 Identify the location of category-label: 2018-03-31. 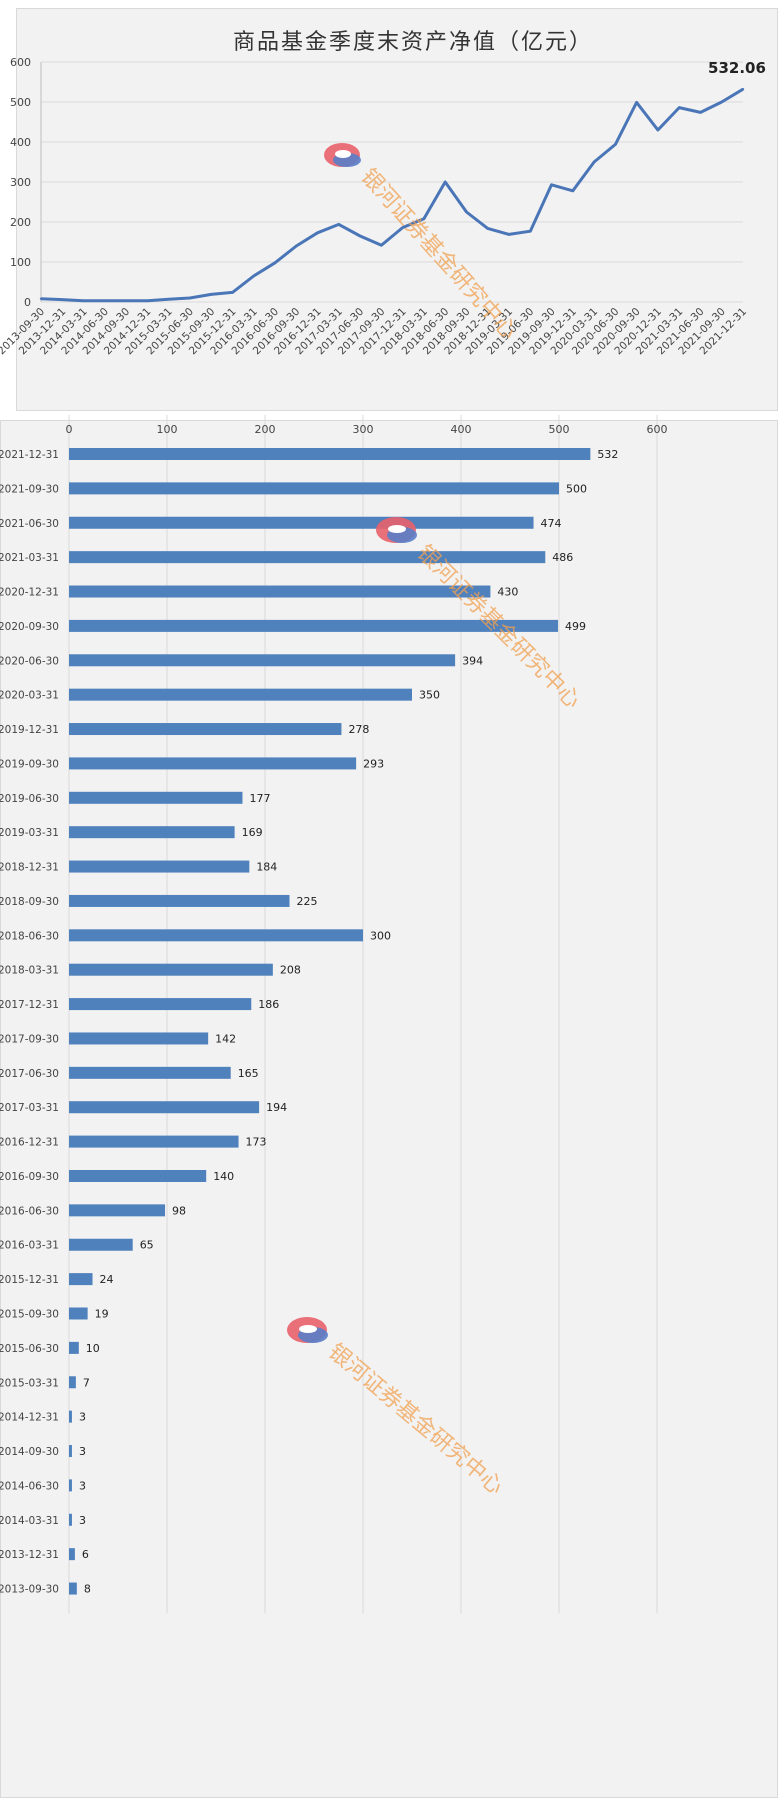
(29, 971).